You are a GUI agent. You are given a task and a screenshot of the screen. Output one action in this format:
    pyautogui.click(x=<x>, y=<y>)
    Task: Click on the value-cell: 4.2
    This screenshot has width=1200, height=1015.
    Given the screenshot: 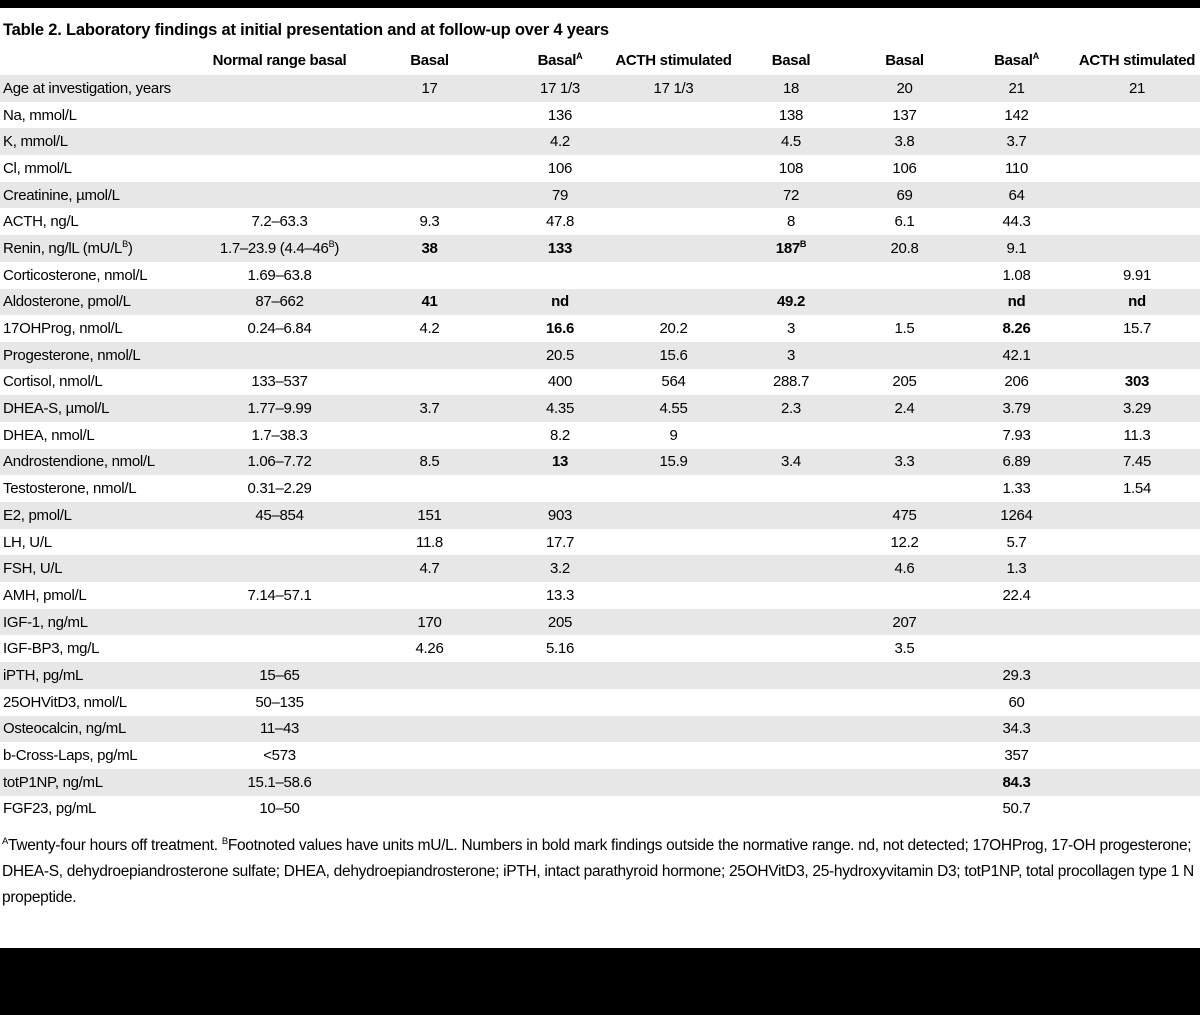 What is the action you would take?
    pyautogui.click(x=560, y=142)
    